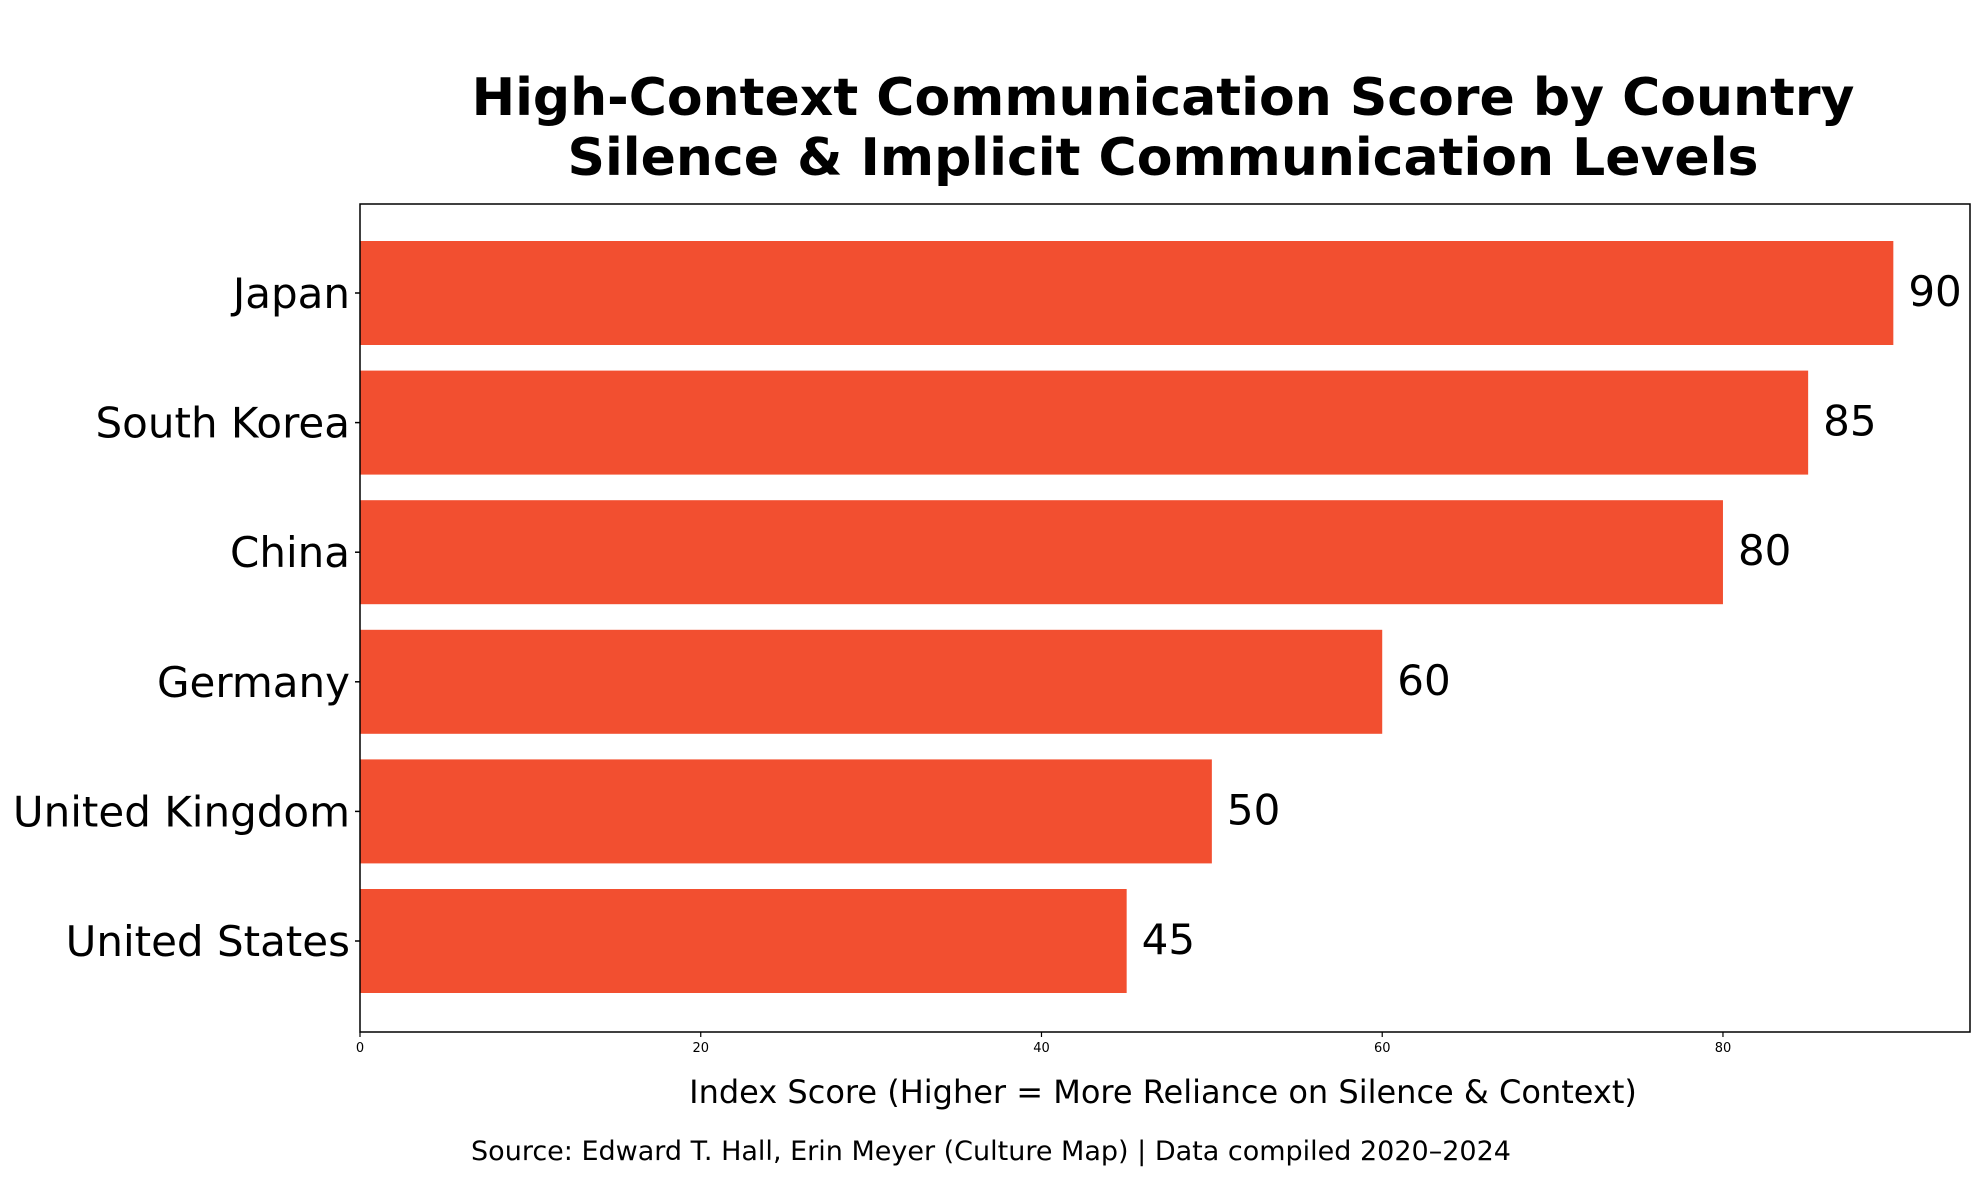 This screenshot has width=1979, height=1180. Describe the element at coordinates (1423, 680) in the screenshot. I see `value-label: 60` at that location.